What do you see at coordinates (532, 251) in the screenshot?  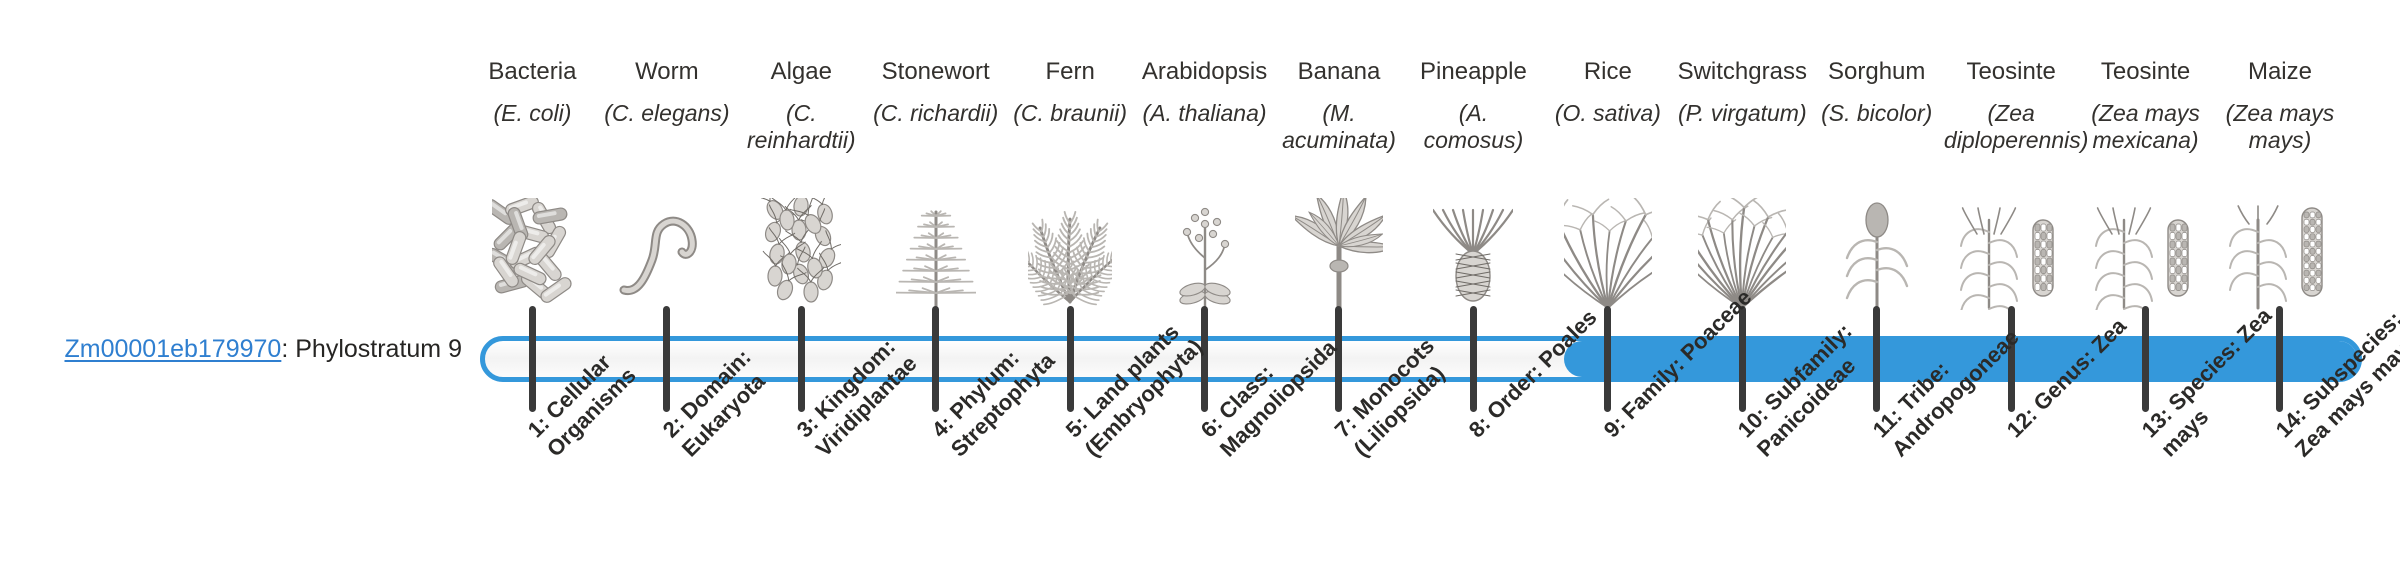 I see `bacteria-rods-icon` at bounding box center [532, 251].